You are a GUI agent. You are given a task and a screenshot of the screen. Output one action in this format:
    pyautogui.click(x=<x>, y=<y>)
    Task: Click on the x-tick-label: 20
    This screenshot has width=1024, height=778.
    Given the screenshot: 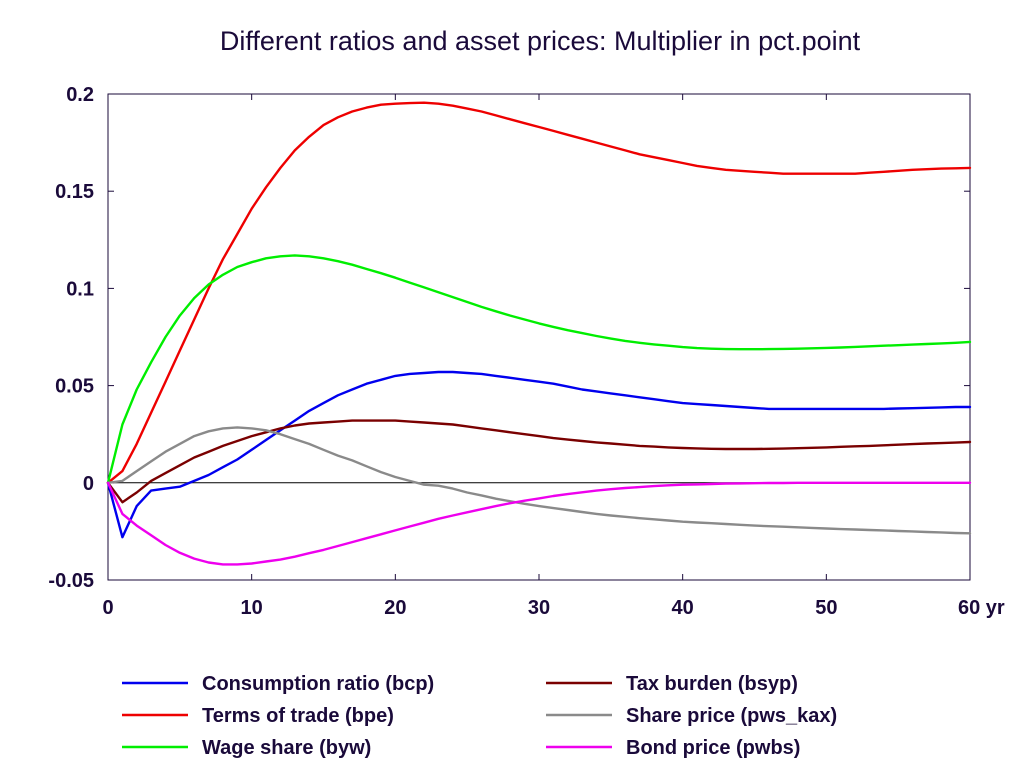 What is the action you would take?
    pyautogui.click(x=395, y=608)
    